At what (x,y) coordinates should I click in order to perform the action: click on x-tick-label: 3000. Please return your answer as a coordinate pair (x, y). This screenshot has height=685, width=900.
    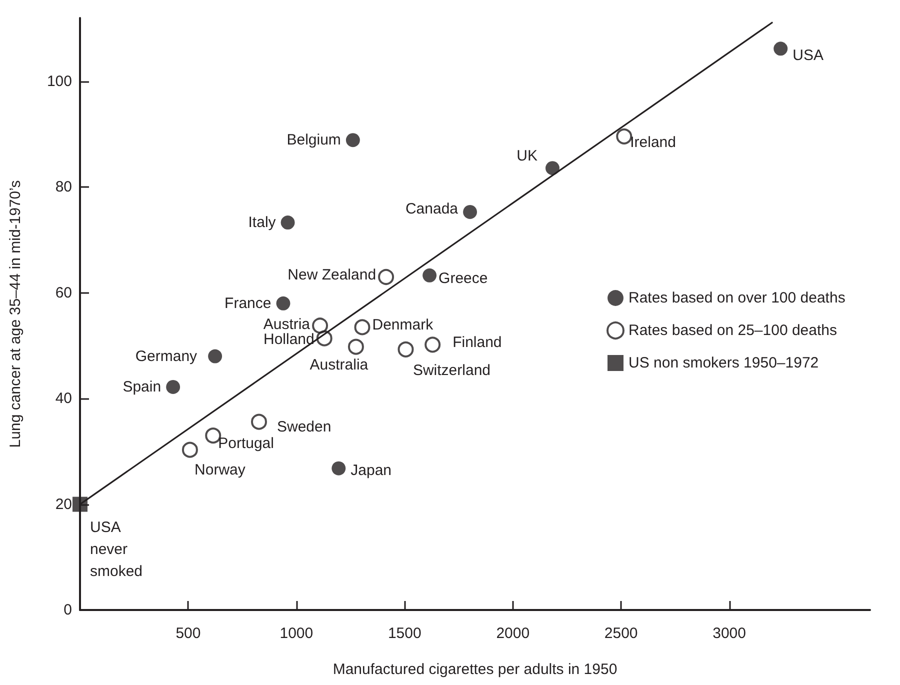
    Looking at the image, I should click on (729, 633).